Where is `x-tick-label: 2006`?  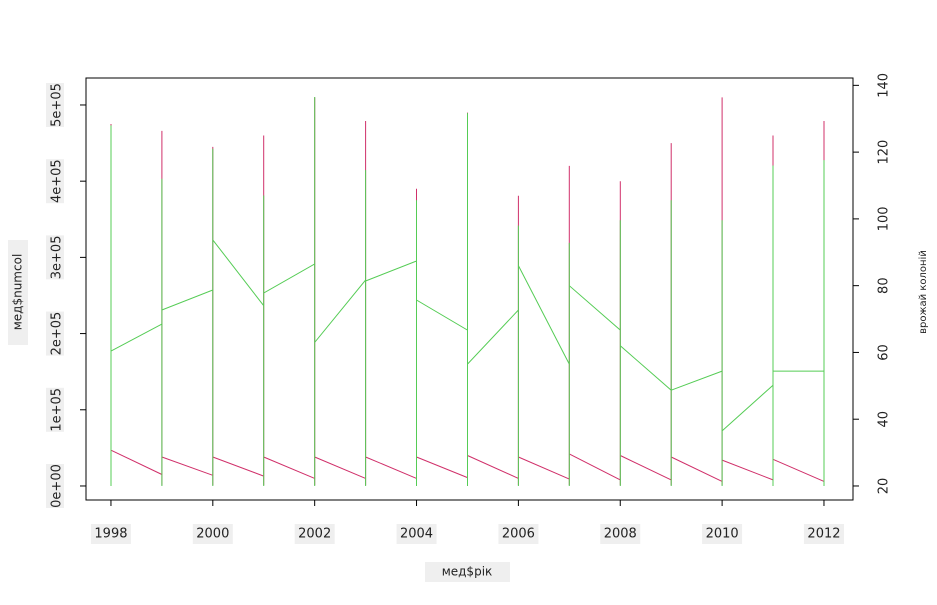
x-tick-label: 2006 is located at coordinates (518, 534).